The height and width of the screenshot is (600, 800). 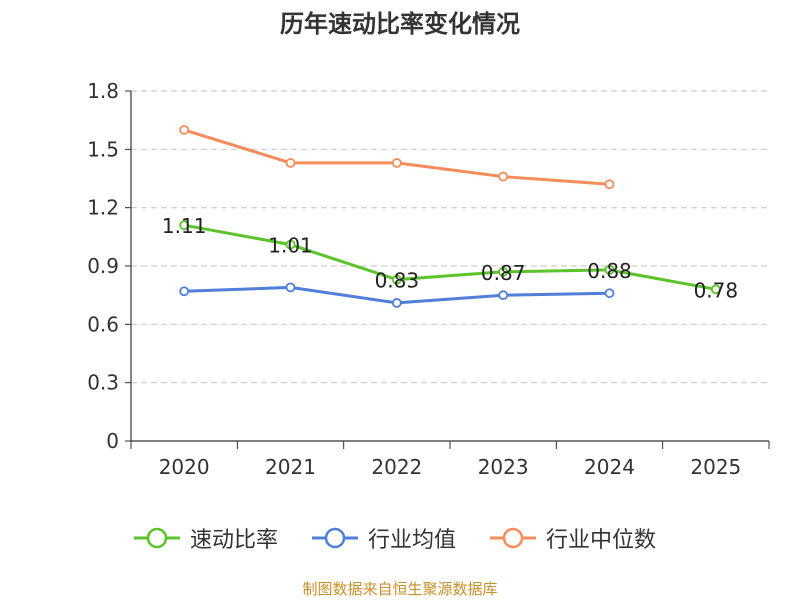 I want to click on y-tick-label: 0.6, so click(x=103, y=324).